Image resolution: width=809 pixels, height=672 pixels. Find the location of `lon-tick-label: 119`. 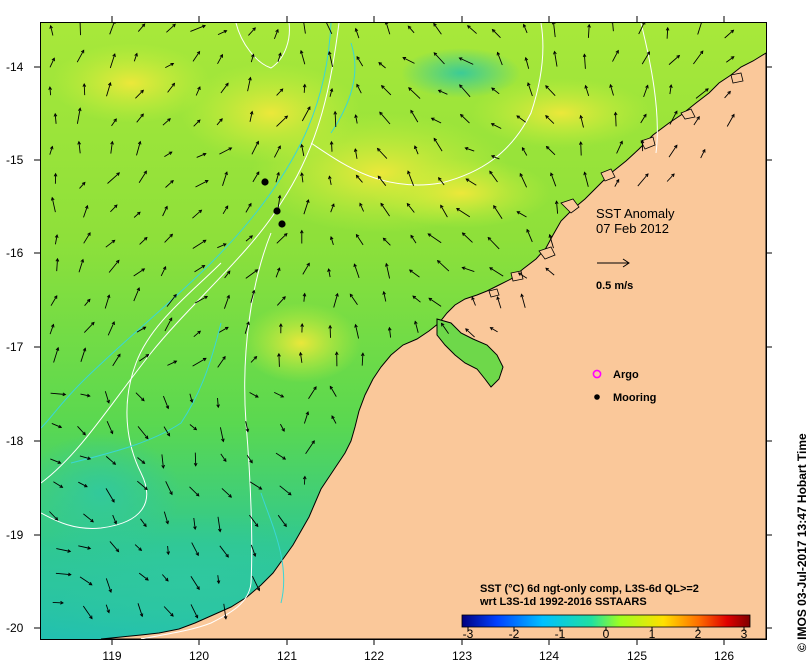

lon-tick-label: 119 is located at coordinates (111, 656).